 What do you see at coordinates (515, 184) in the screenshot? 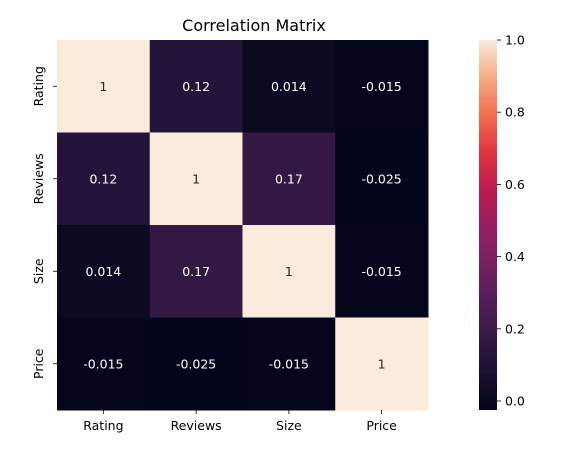
I see `colorbar-tick-label-3: 0.6` at bounding box center [515, 184].